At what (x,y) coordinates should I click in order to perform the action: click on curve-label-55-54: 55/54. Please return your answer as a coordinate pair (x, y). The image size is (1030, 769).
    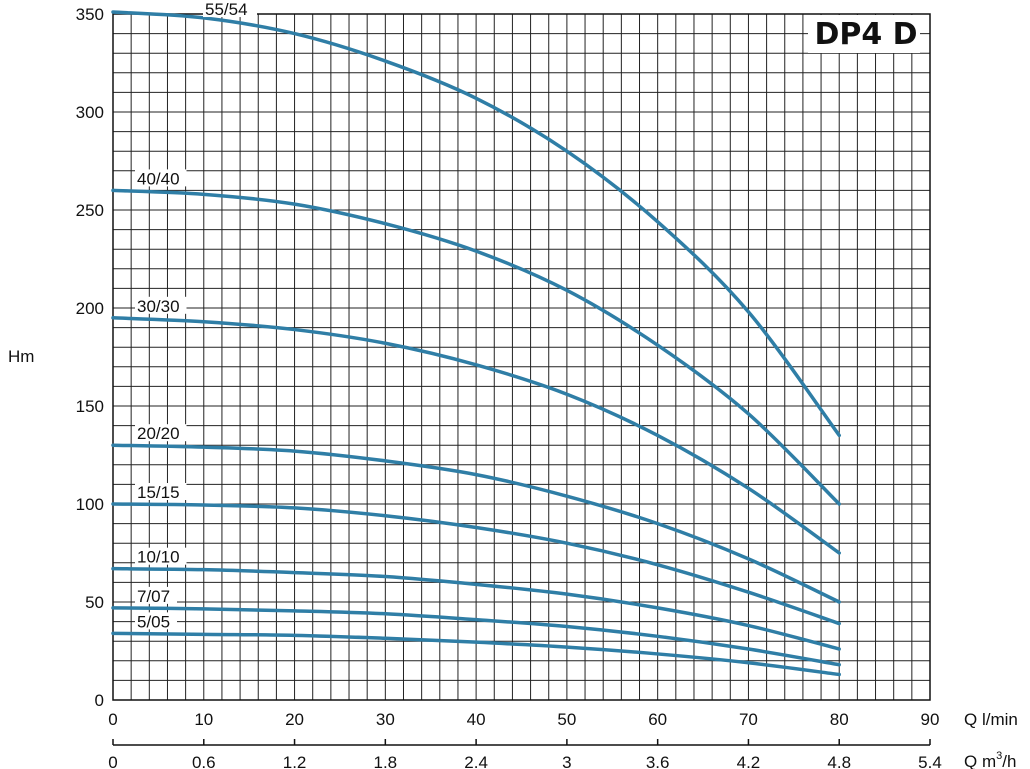
    Looking at the image, I should click on (226, 9).